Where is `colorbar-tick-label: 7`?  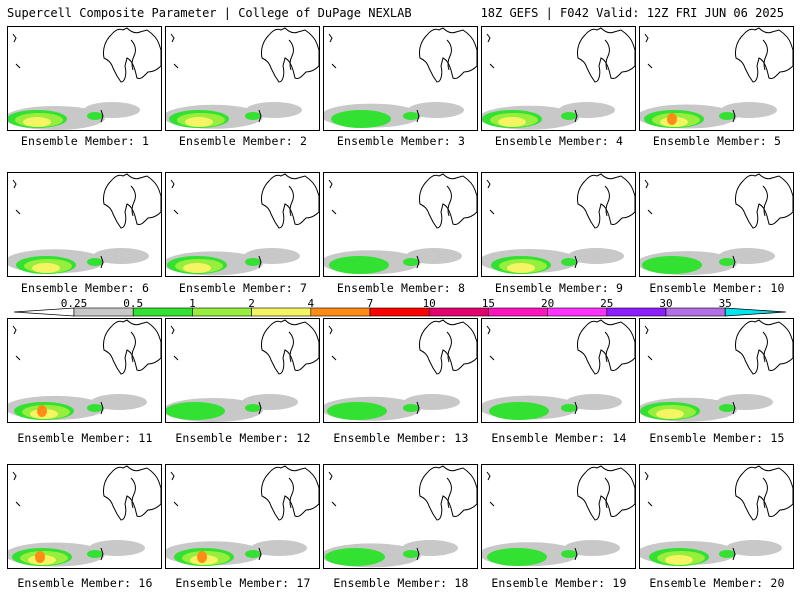
colorbar-tick-label: 7 is located at coordinates (370, 303).